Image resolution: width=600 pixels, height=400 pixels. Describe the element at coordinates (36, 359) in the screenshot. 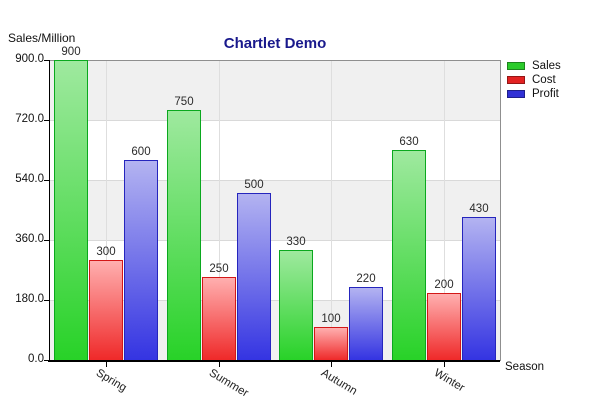

I see `y-tick-label: 0.0` at that location.